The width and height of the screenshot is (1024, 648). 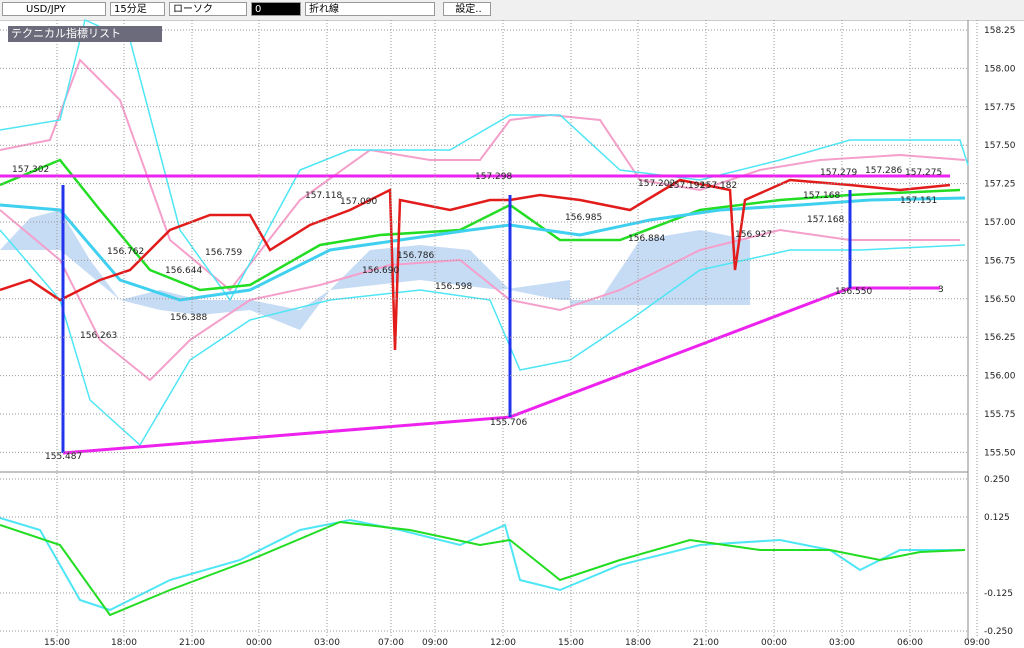 I want to click on number: 0, so click(x=258, y=9).